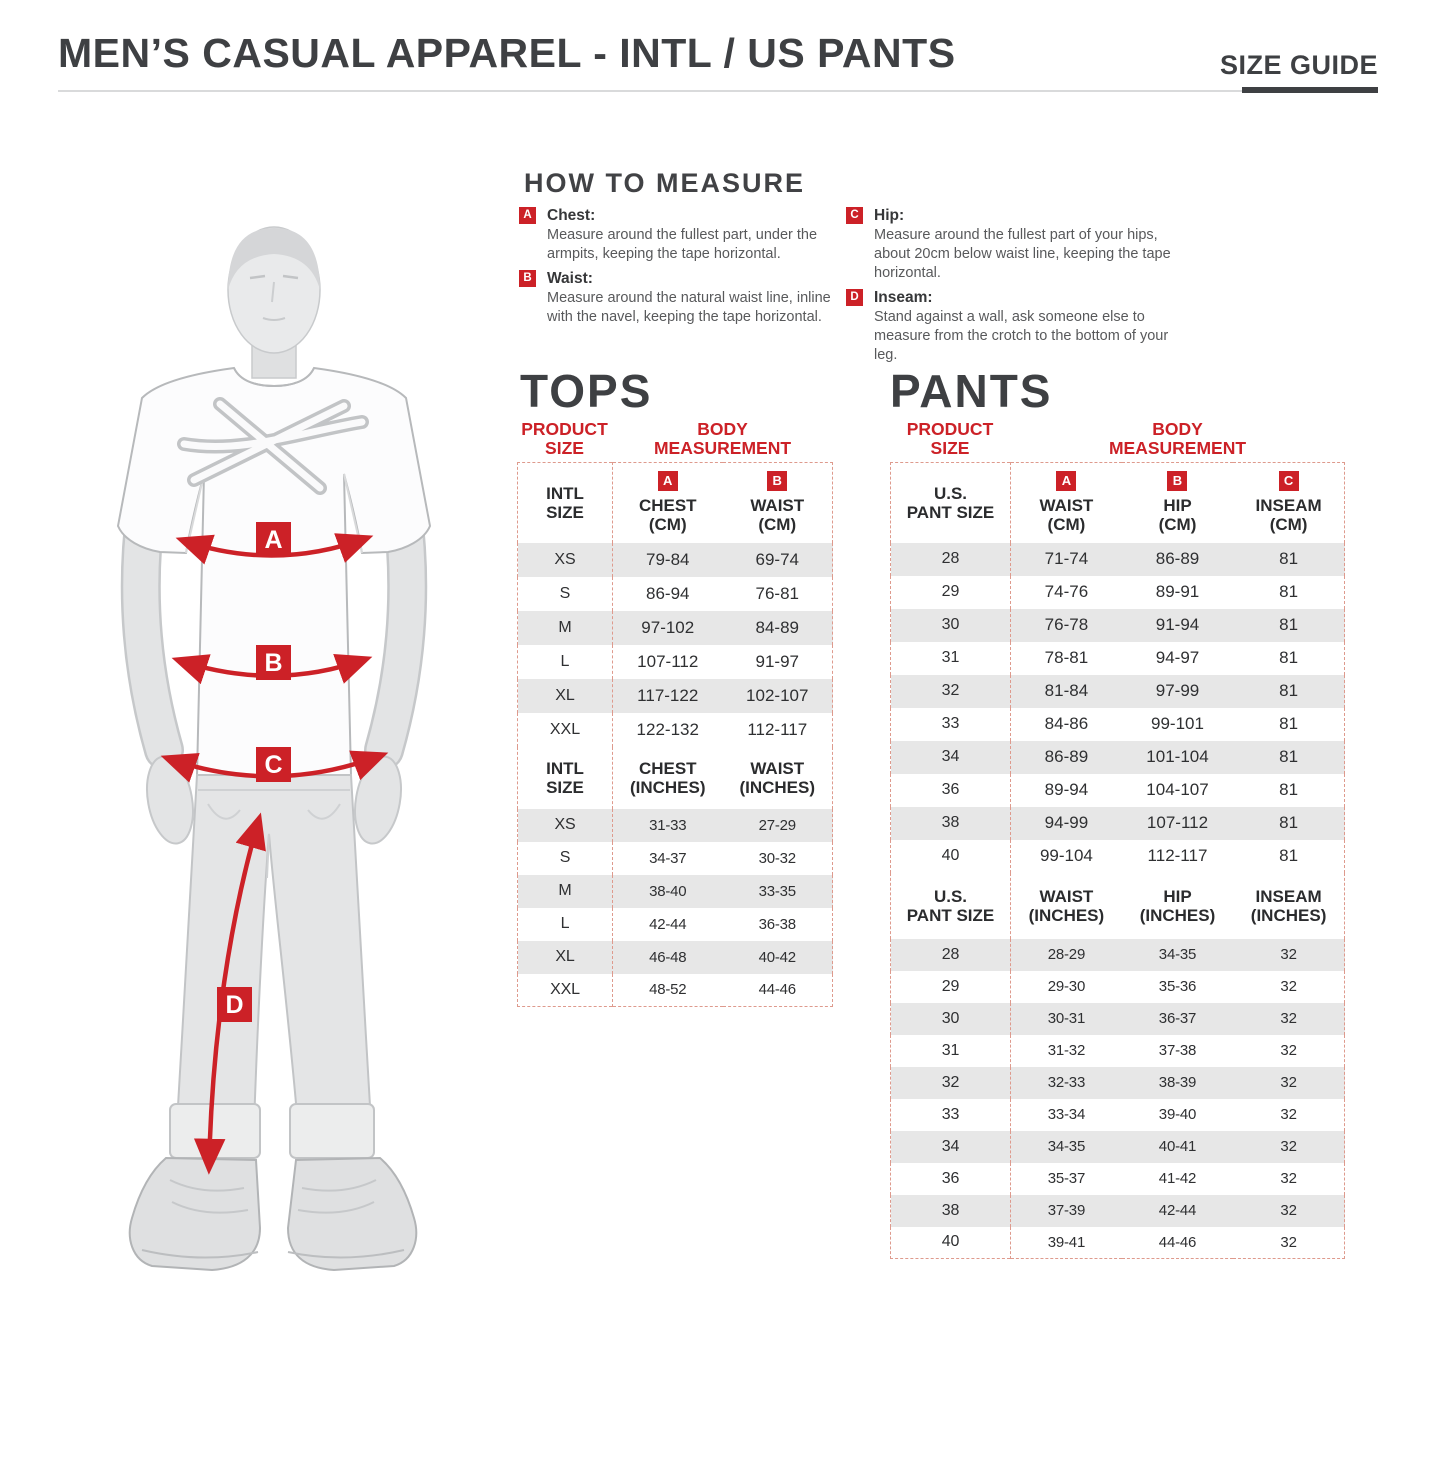 The image size is (1440, 1471). I want to click on table-cell: 102-107, so click(777, 695).